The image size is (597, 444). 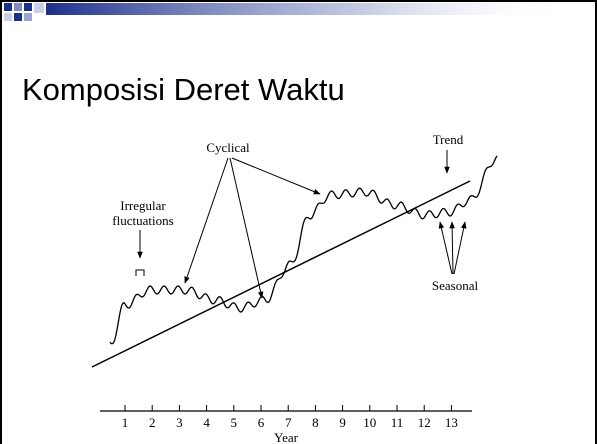 What do you see at coordinates (142, 220) in the screenshot?
I see `label: fluctuations` at bounding box center [142, 220].